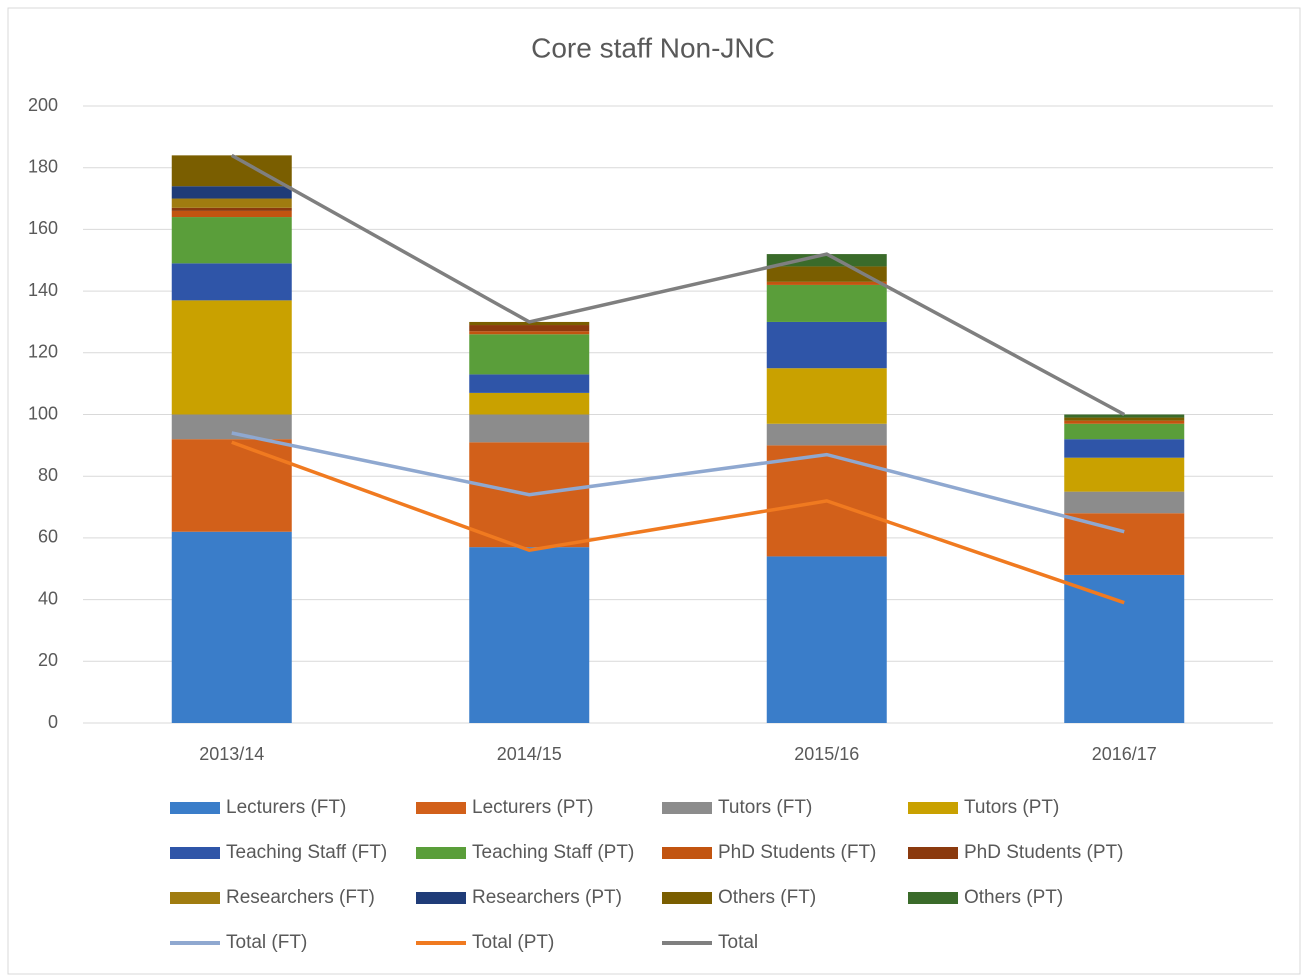 Image resolution: width=1303 pixels, height=977 pixels. I want to click on legend-label: PhD Students (FT), so click(797, 852).